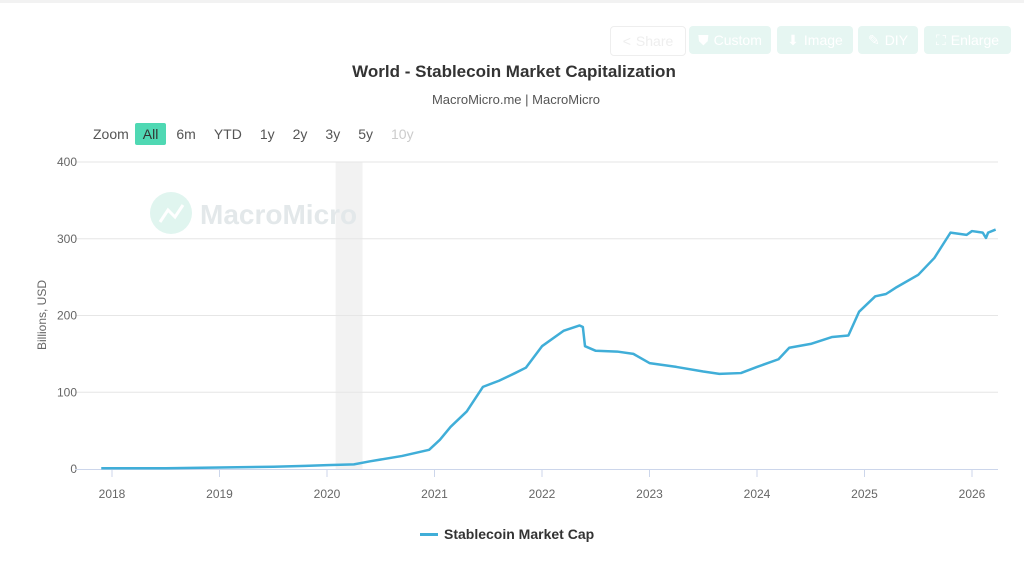  Describe the element at coordinates (111, 134) in the screenshot. I see `zoom-label: Zoom` at that location.